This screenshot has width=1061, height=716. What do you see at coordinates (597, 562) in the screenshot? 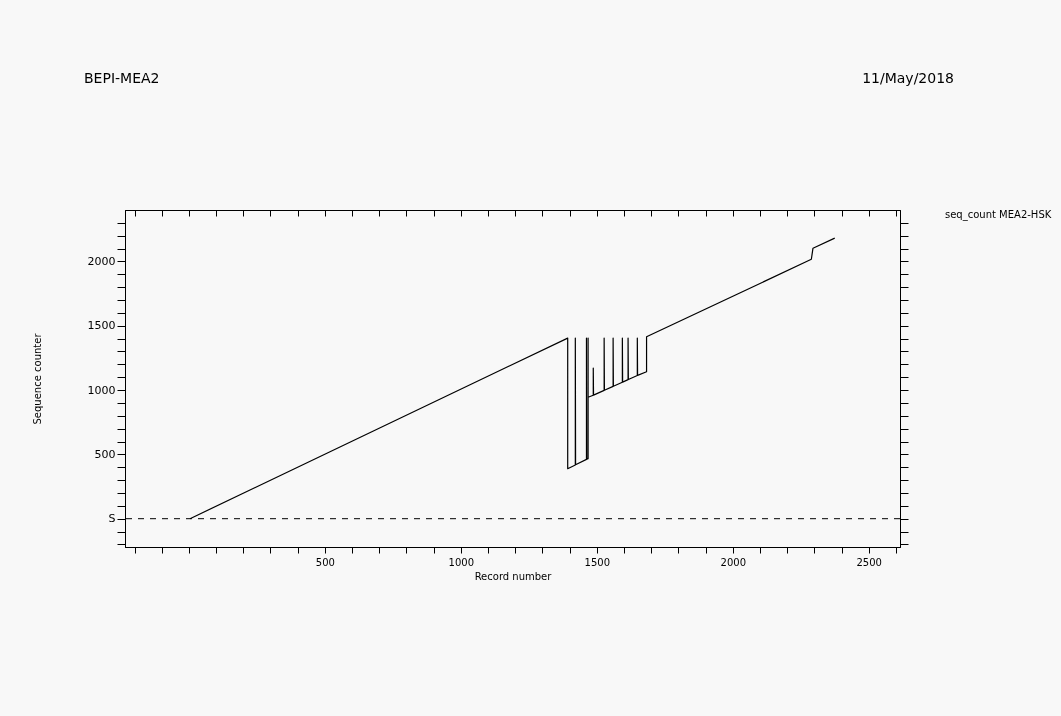
I see `x-tick-label: 1500` at bounding box center [597, 562].